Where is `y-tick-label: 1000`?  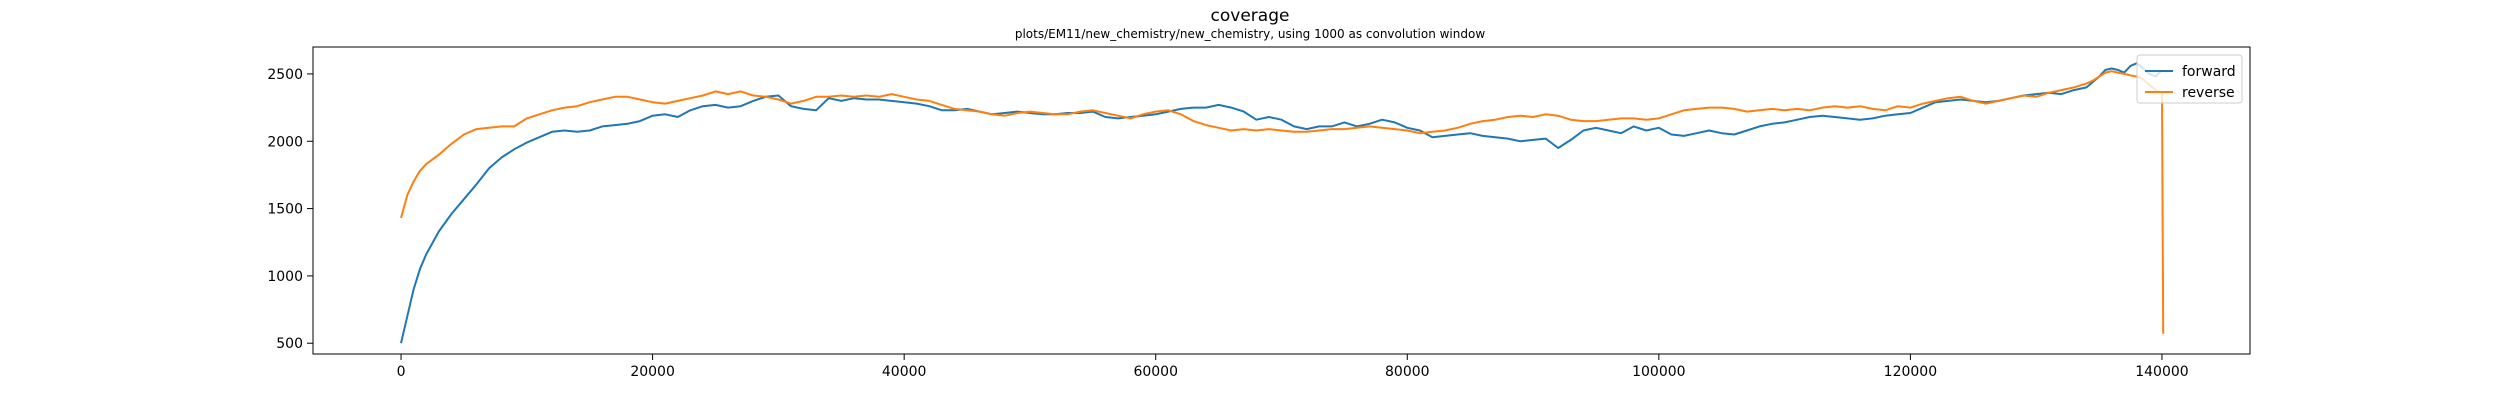
y-tick-label: 1000 is located at coordinates (285, 277).